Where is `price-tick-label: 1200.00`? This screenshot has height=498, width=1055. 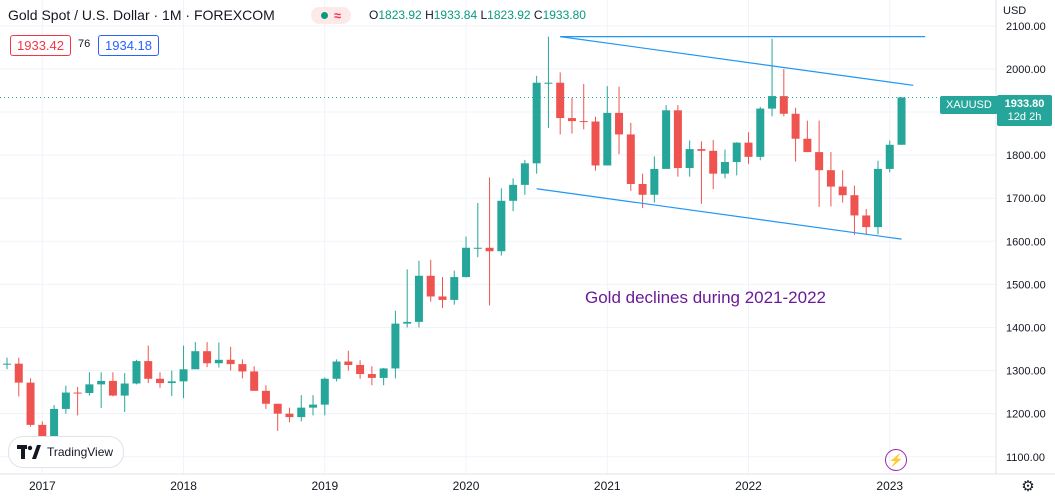 price-tick-label: 1200.00 is located at coordinates (1026, 415).